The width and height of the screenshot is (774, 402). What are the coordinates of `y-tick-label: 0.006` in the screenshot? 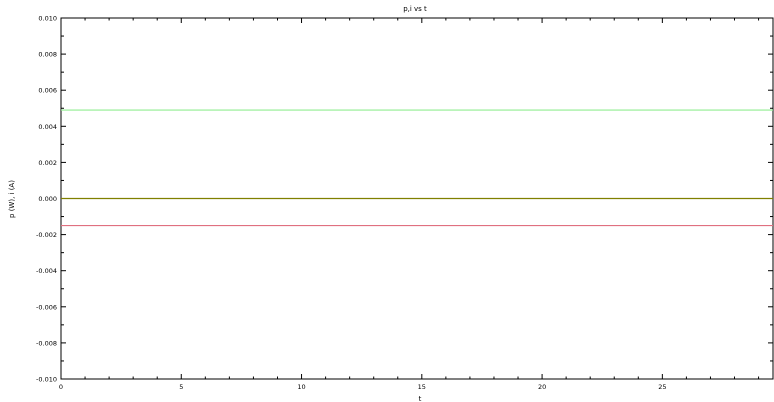 It's located at (47, 91).